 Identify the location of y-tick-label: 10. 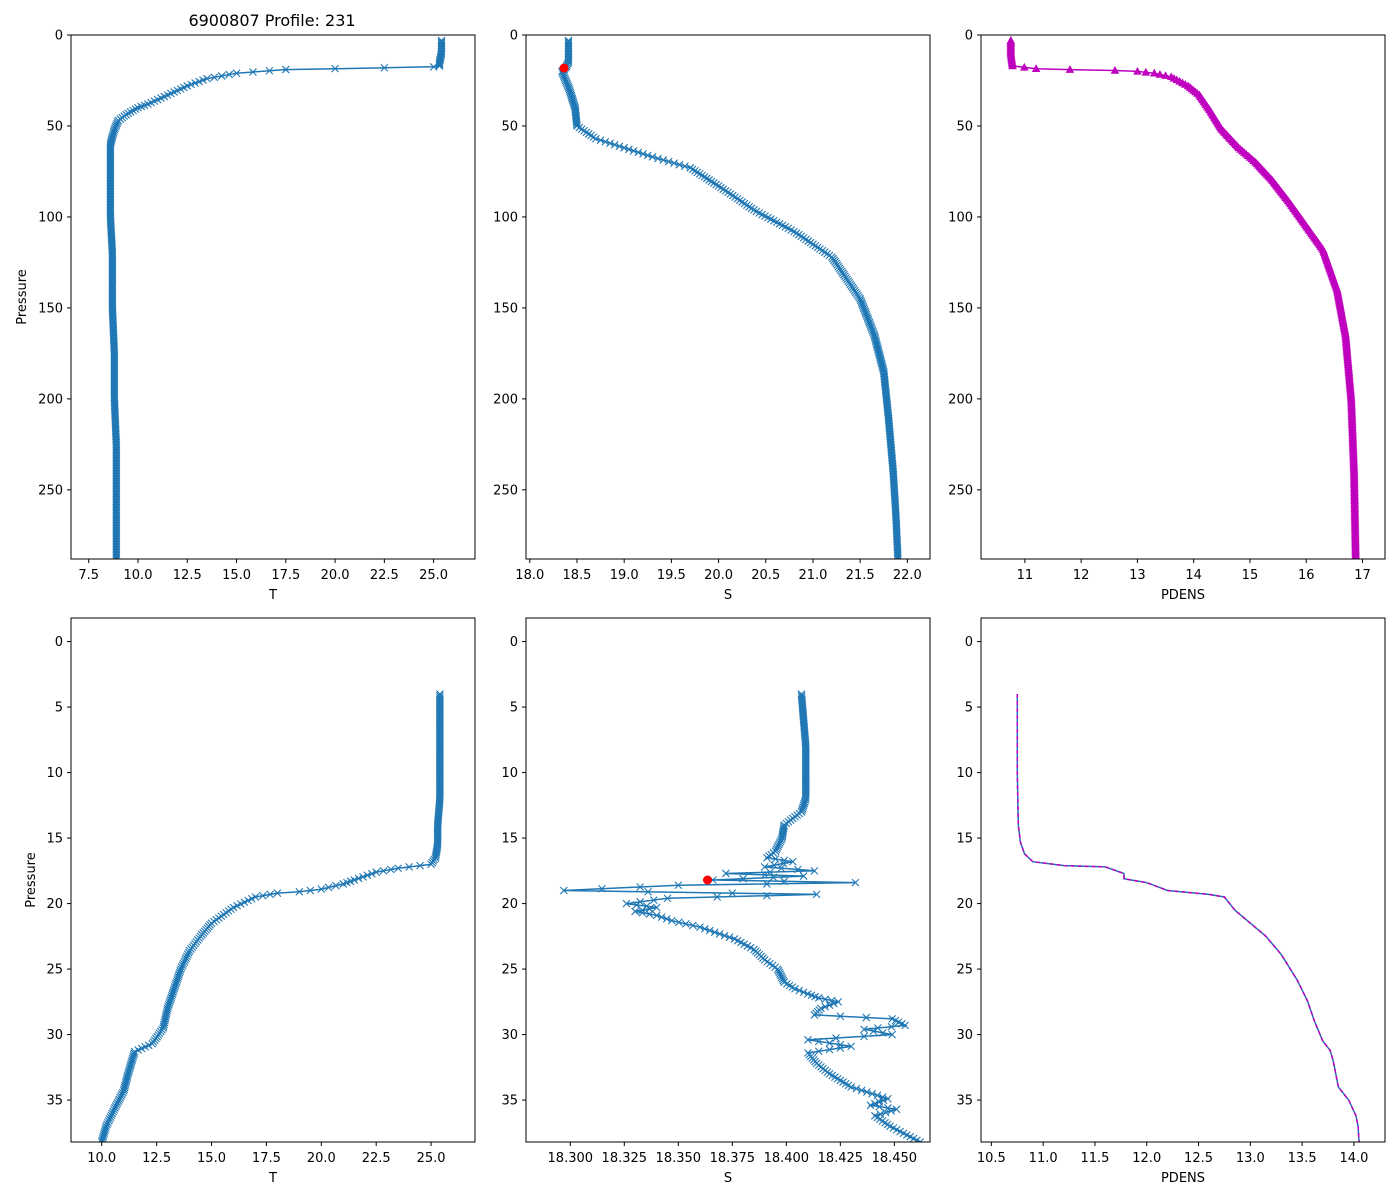
(964, 773).